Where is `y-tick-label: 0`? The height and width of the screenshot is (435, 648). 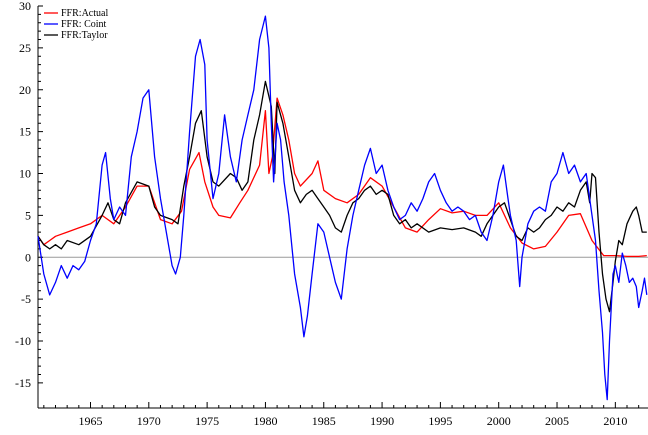 y-tick-label: 0 is located at coordinates (28, 257).